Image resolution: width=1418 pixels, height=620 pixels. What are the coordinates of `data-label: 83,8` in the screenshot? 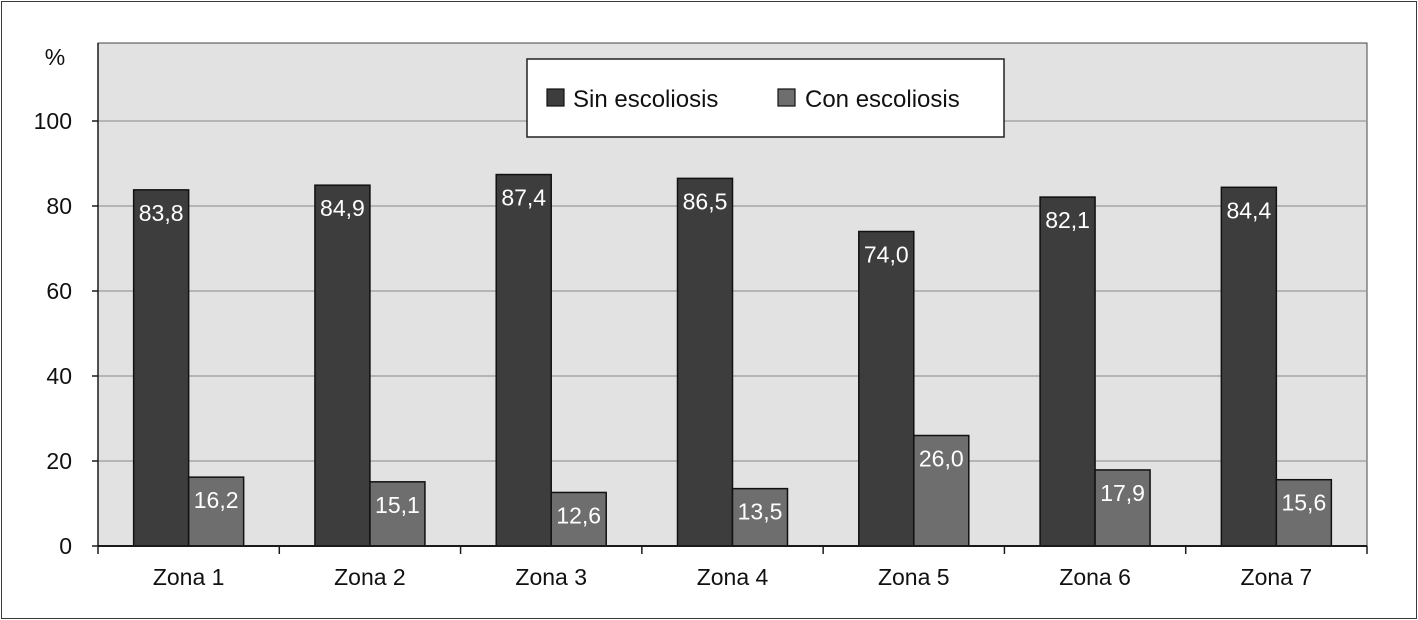 It's located at (161, 213).